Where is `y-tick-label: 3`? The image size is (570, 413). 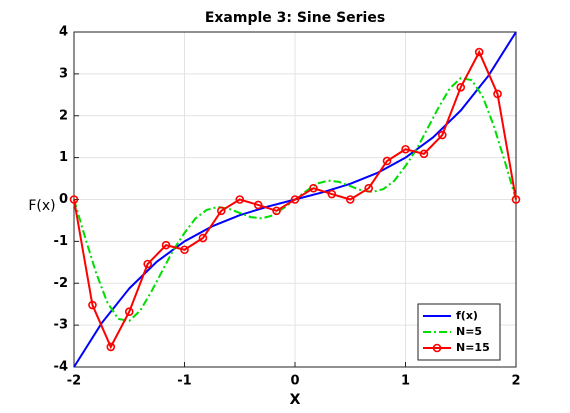
y-tick-label: 3 is located at coordinates (63, 73).